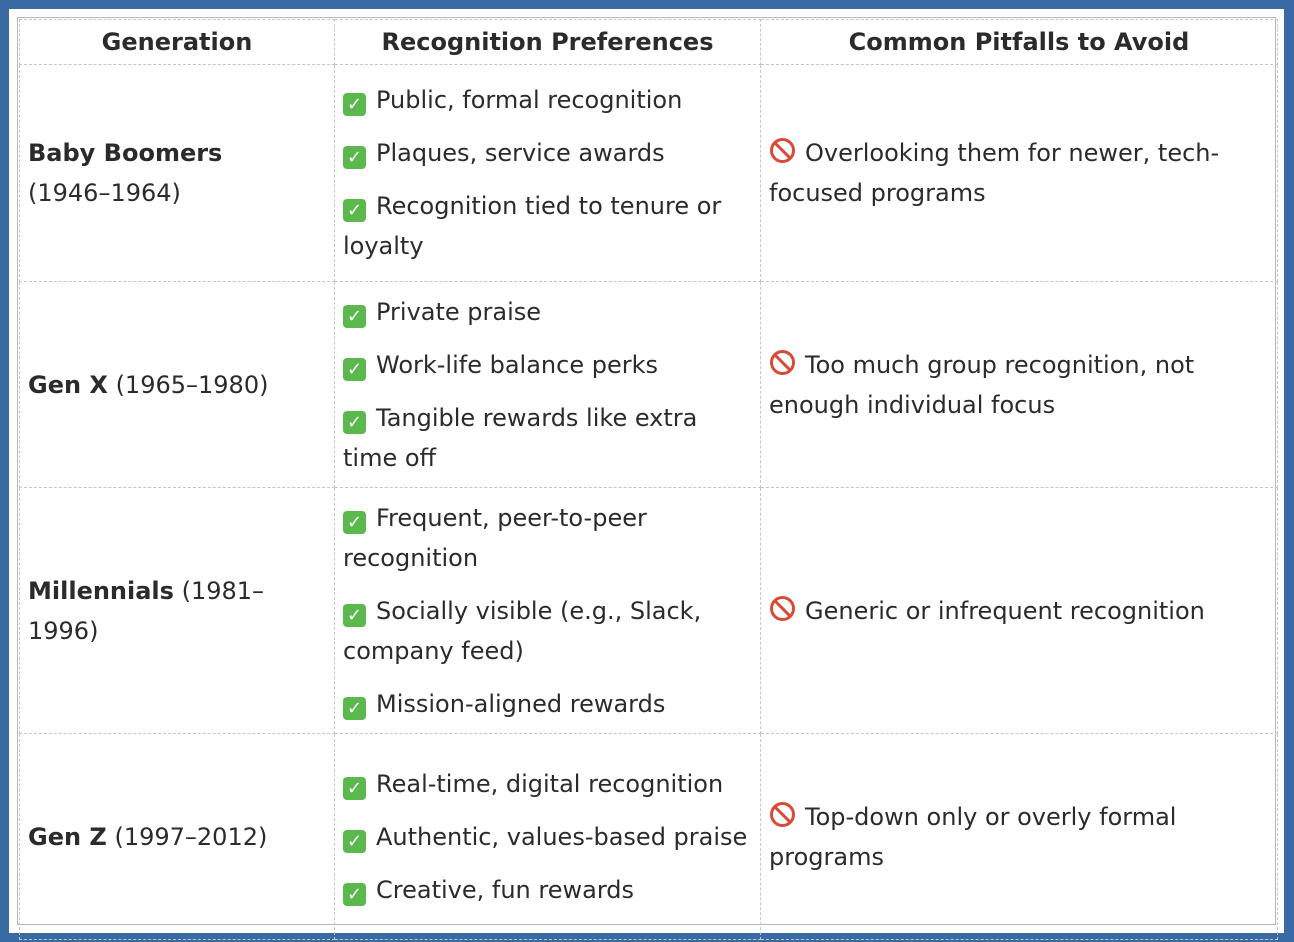 This screenshot has height=942, width=1294. I want to click on preference-text: Work-life balance perks, so click(517, 364).